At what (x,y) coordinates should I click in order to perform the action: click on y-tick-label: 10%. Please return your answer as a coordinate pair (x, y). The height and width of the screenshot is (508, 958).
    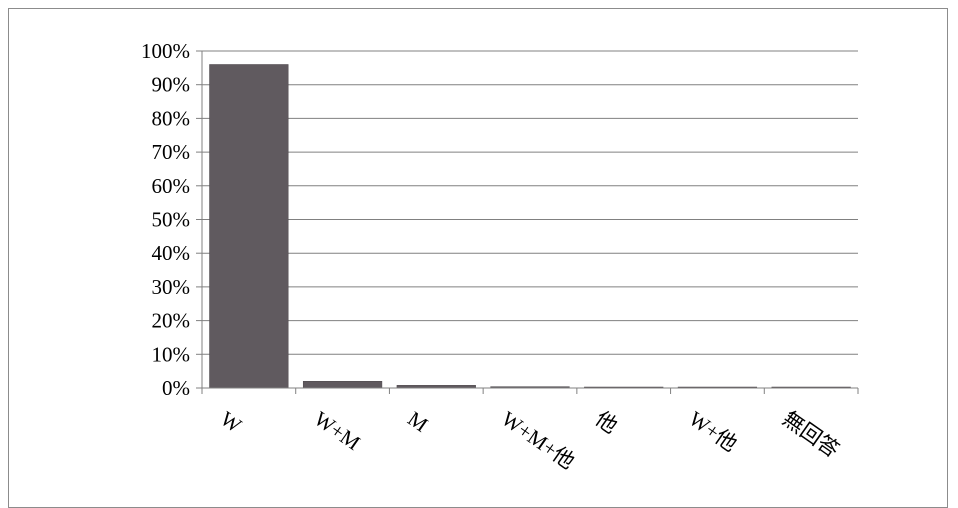
    Looking at the image, I should click on (171, 354).